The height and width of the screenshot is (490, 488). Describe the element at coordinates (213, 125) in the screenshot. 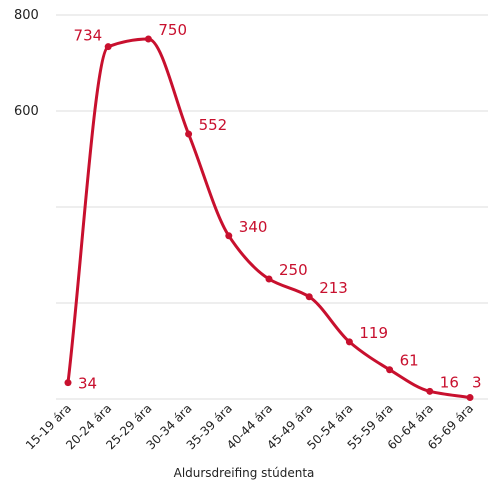

I see `data-label: 552` at that location.